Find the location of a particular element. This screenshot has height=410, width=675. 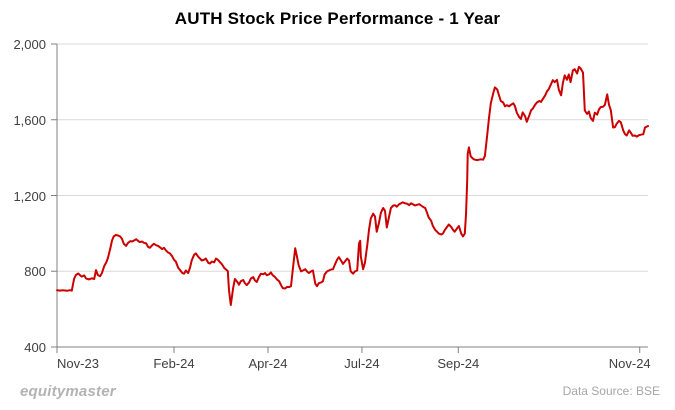

y-axis-label: 2,000 is located at coordinates (29, 44).